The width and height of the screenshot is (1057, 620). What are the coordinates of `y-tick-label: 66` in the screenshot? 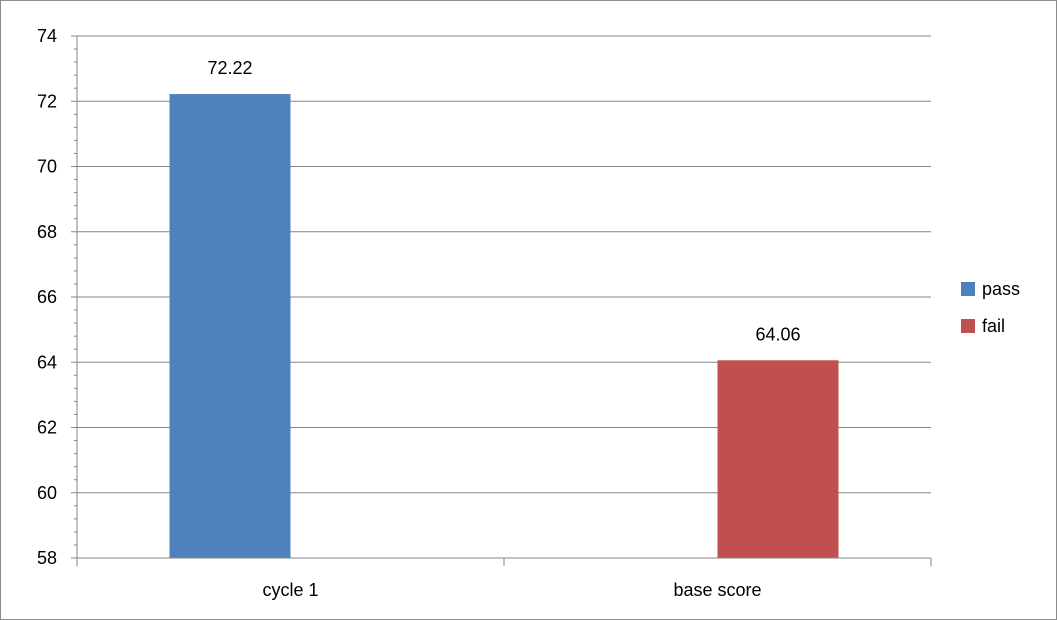 It's located at (47, 297).